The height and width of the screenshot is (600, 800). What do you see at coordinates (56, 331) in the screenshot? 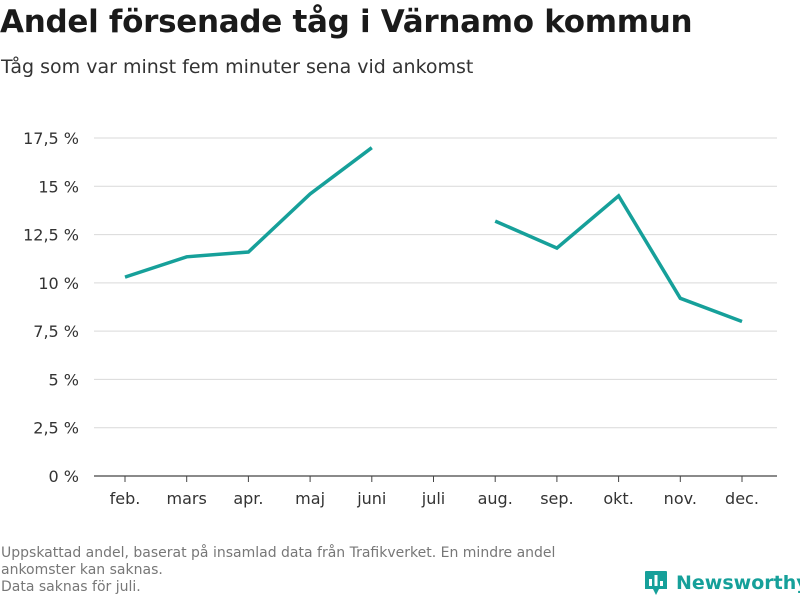
I see `y-tick-label: 7,5 %` at bounding box center [56, 331].